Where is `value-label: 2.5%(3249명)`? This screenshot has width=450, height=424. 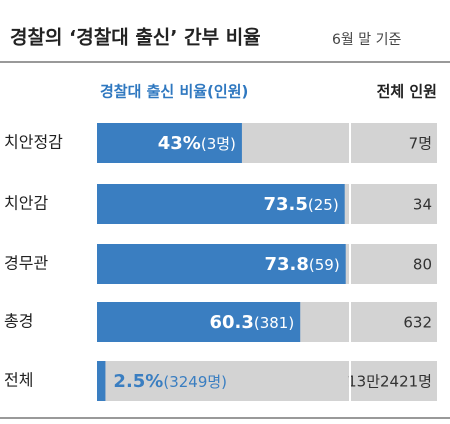
value-label: 2.5%(3249명) is located at coordinates (170, 381).